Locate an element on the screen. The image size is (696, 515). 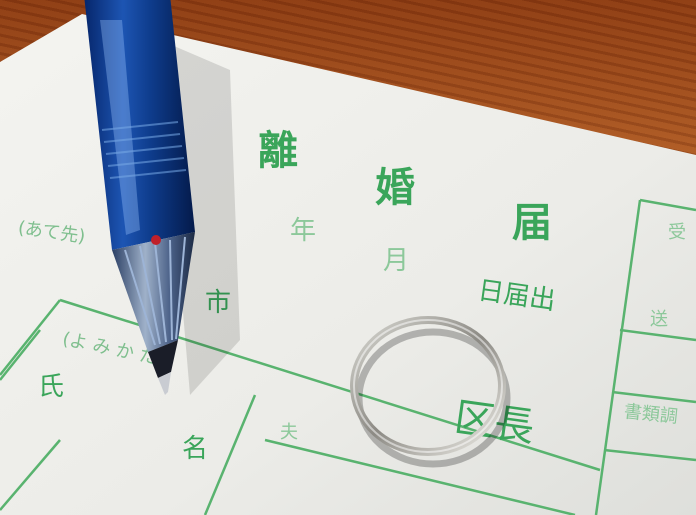
delivery-label: 送 is located at coordinates (659, 319).